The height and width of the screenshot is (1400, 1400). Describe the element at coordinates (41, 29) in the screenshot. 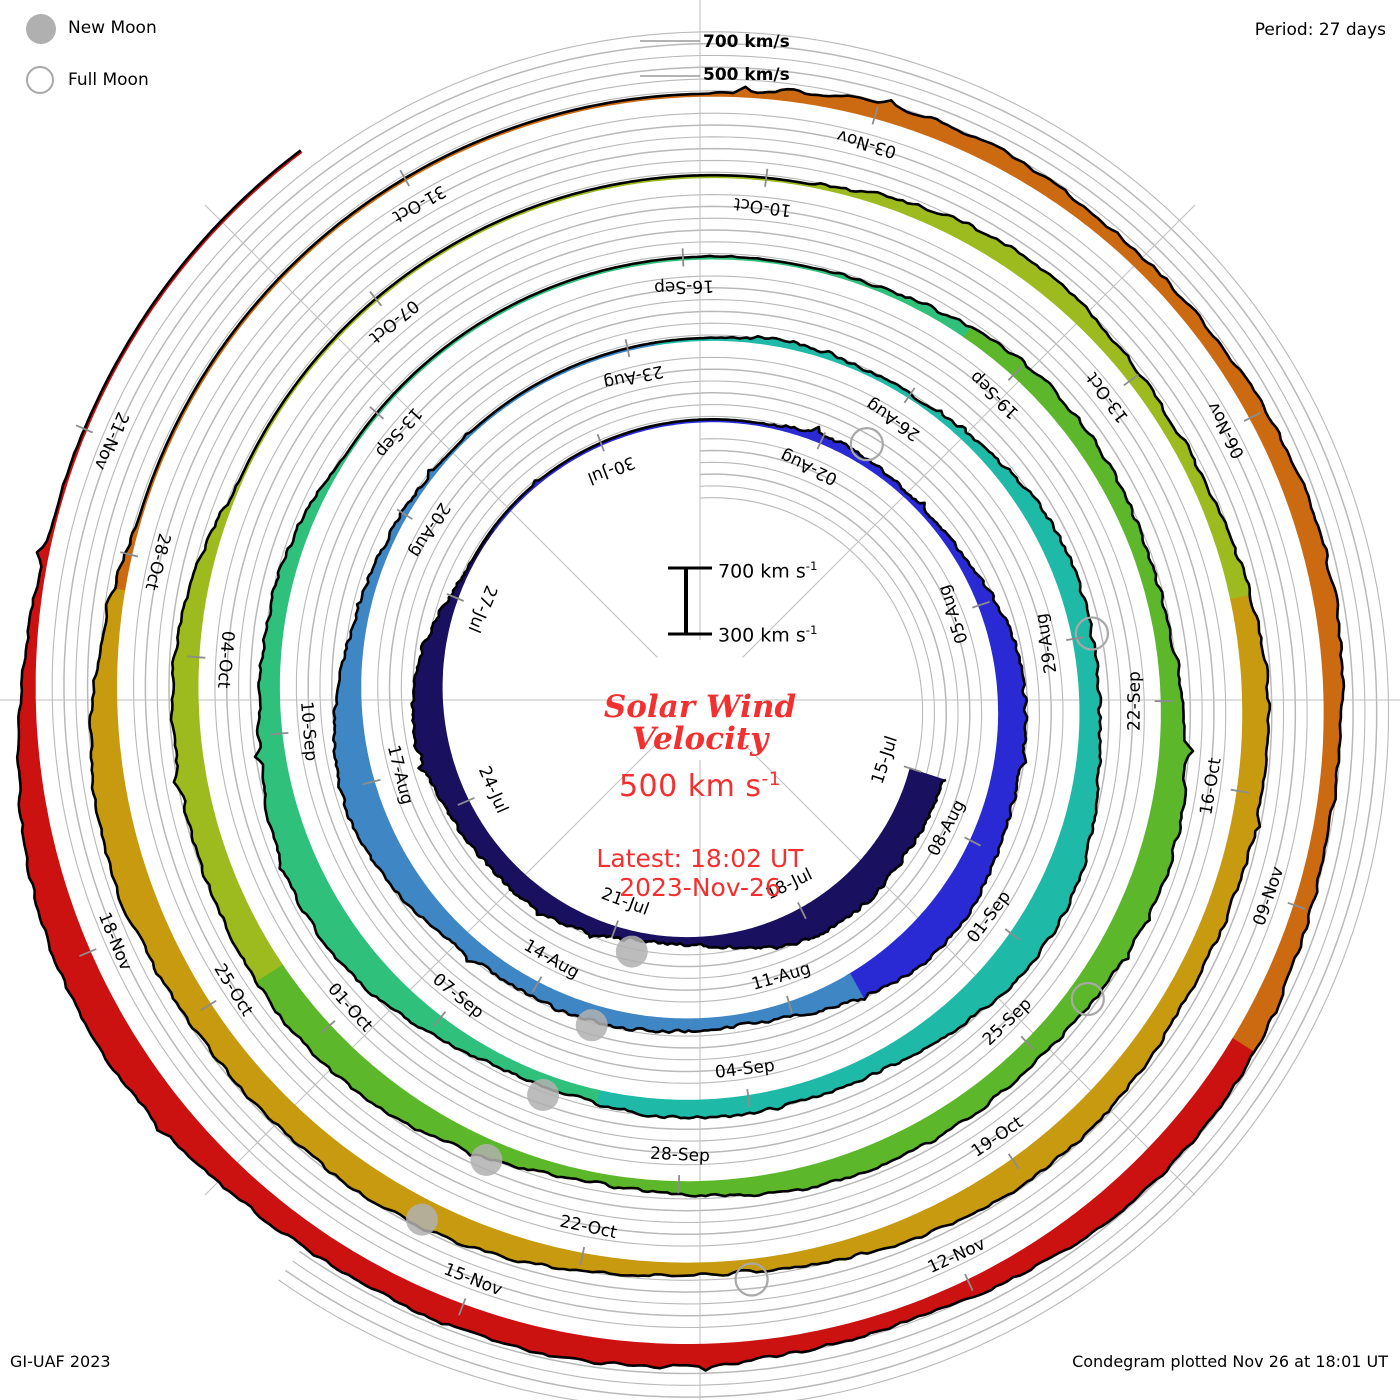

I see `new-moon-legend-icon` at that location.